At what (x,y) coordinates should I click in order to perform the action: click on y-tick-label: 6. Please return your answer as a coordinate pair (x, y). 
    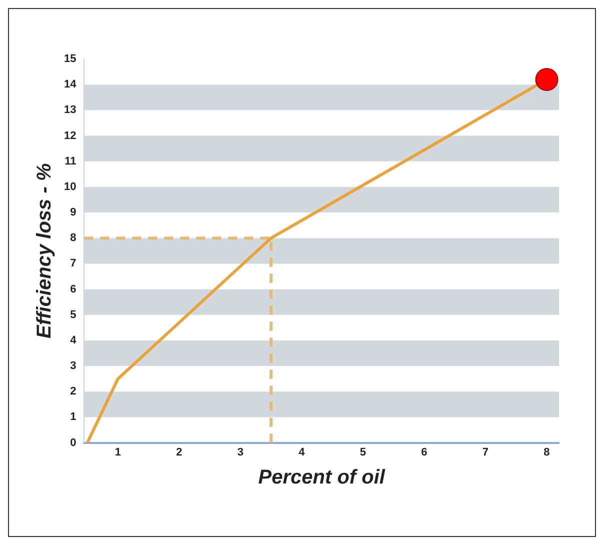
    Looking at the image, I should click on (73, 289).